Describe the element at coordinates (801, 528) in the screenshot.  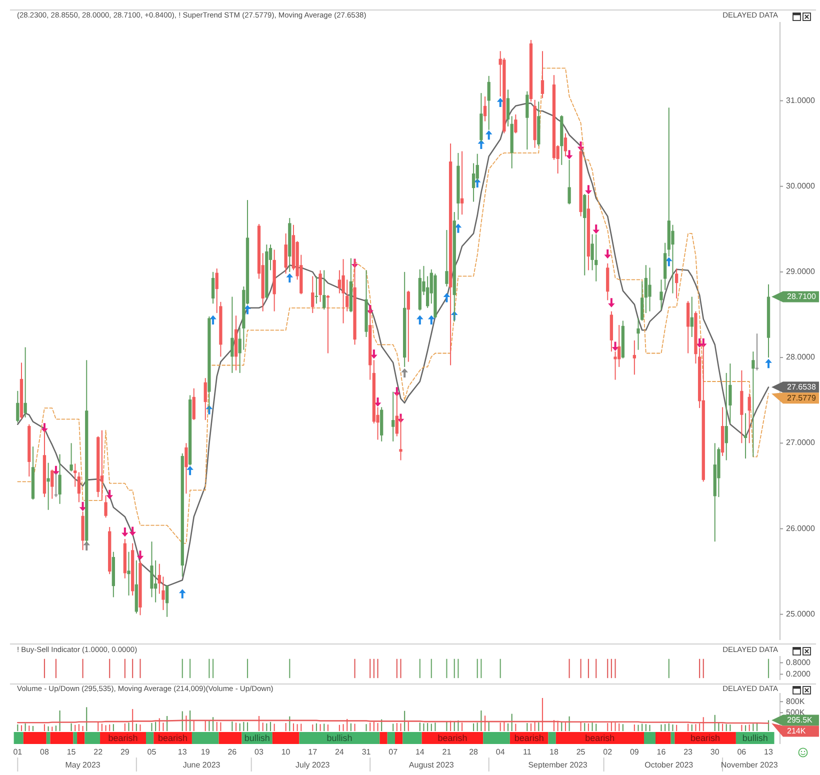
I see `y-tick-label: 26.0000` at that location.